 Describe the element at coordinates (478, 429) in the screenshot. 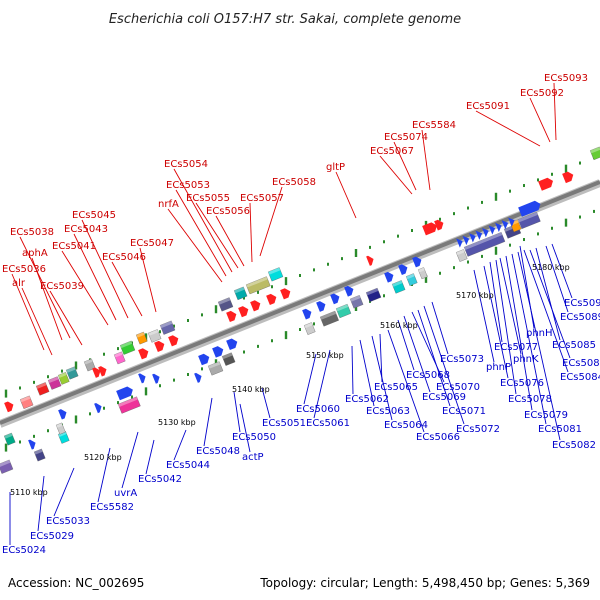

I see `bottom-gene-label: ECs5072` at that location.